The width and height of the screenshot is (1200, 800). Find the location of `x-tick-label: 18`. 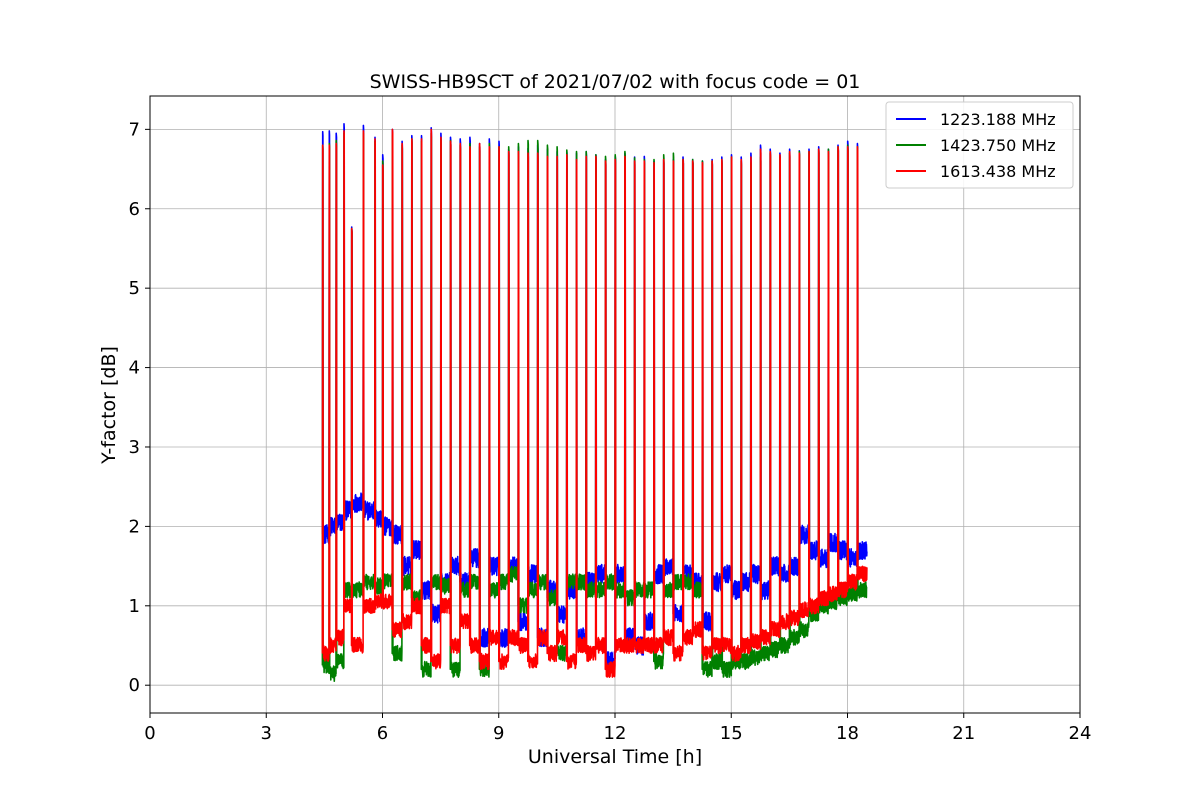

x-tick-label: 18 is located at coordinates (847, 733).